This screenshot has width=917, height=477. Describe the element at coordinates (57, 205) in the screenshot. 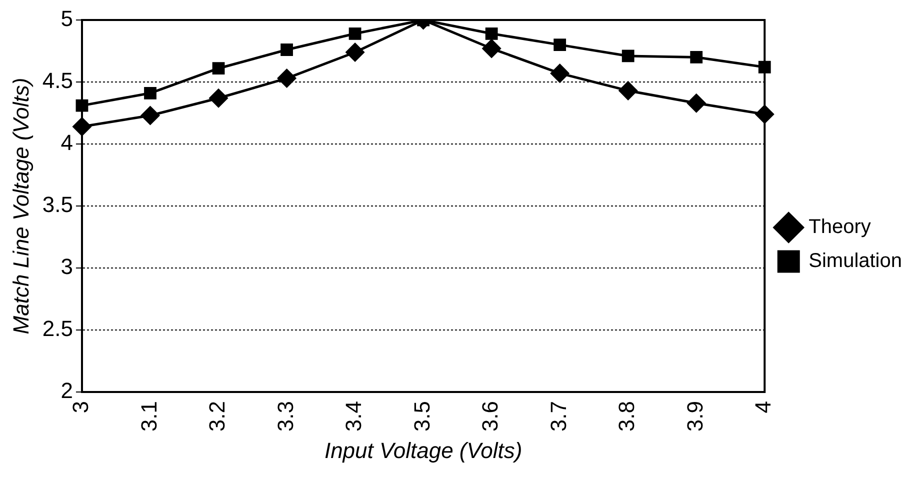

I see `y-tick-label: 3.5` at that location.